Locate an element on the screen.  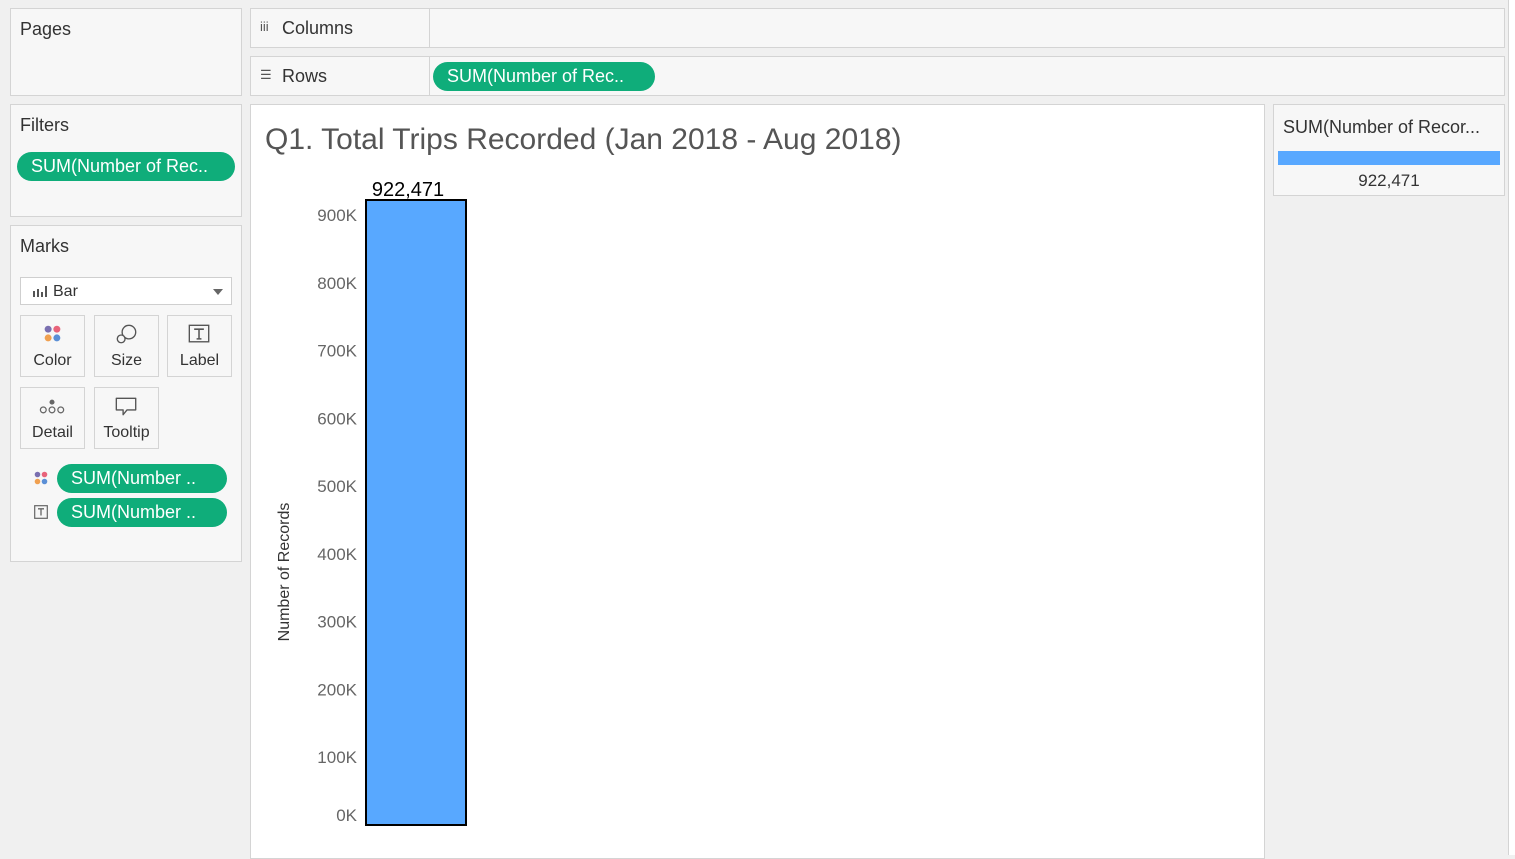
bar is located at coordinates (416, 512).